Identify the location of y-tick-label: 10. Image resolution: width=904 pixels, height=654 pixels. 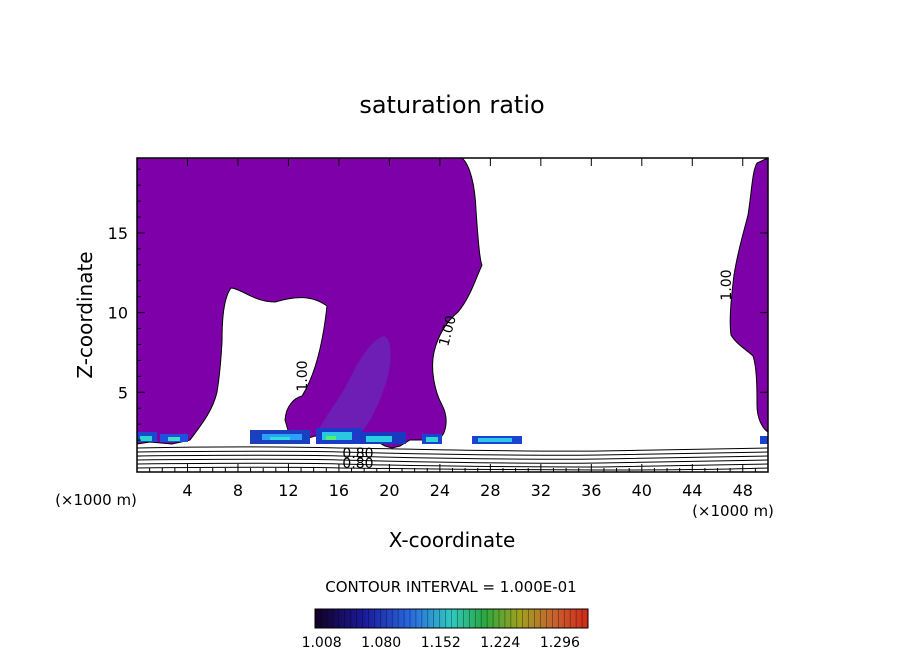
(118, 313).